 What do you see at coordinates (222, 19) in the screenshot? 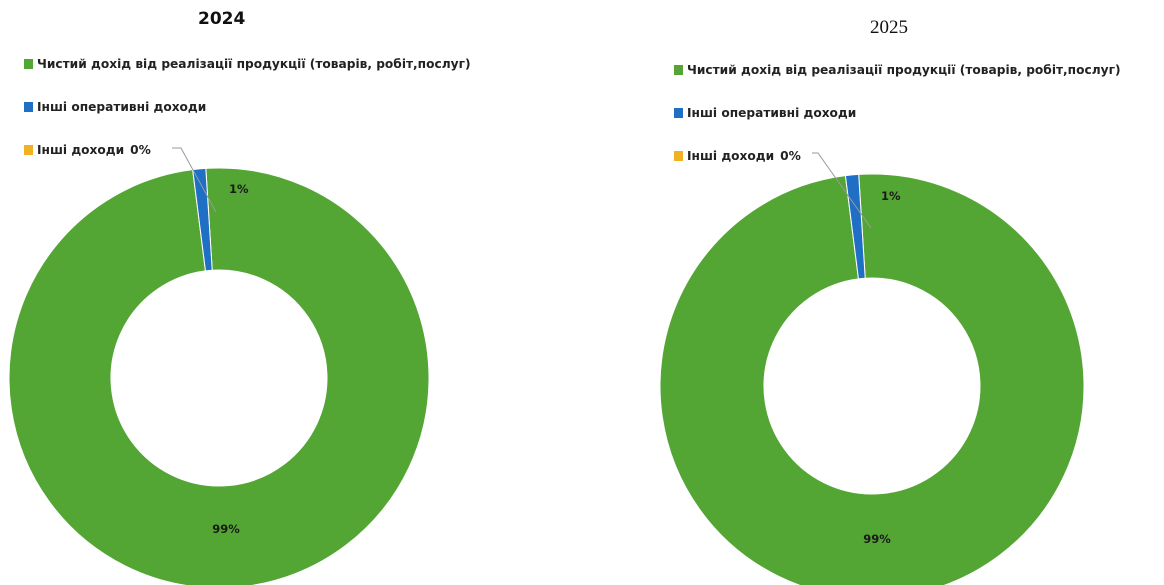
I see `chart-title: 2024` at bounding box center [222, 19].